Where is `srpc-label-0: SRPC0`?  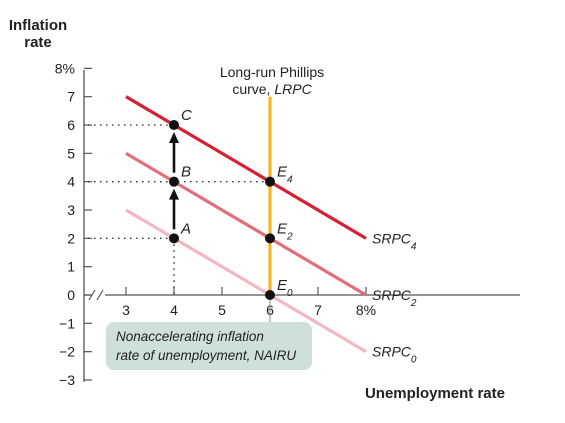
srpc-label-0: SRPC0 is located at coordinates (394, 355).